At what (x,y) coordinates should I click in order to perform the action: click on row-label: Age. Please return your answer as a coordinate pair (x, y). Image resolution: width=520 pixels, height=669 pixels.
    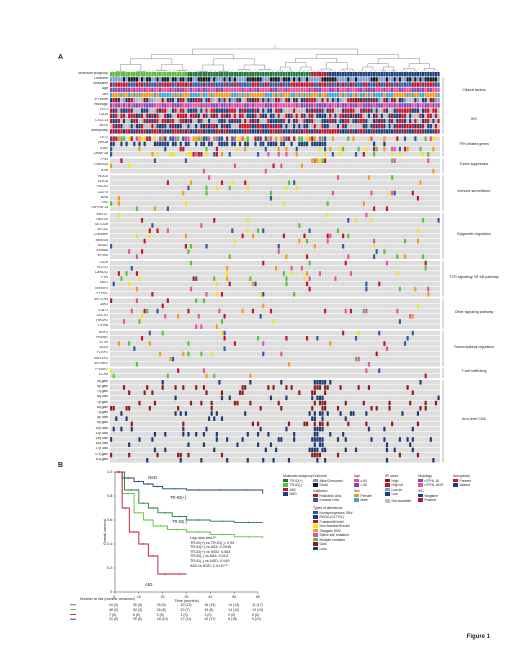
    Looking at the image, I should click on (104, 89).